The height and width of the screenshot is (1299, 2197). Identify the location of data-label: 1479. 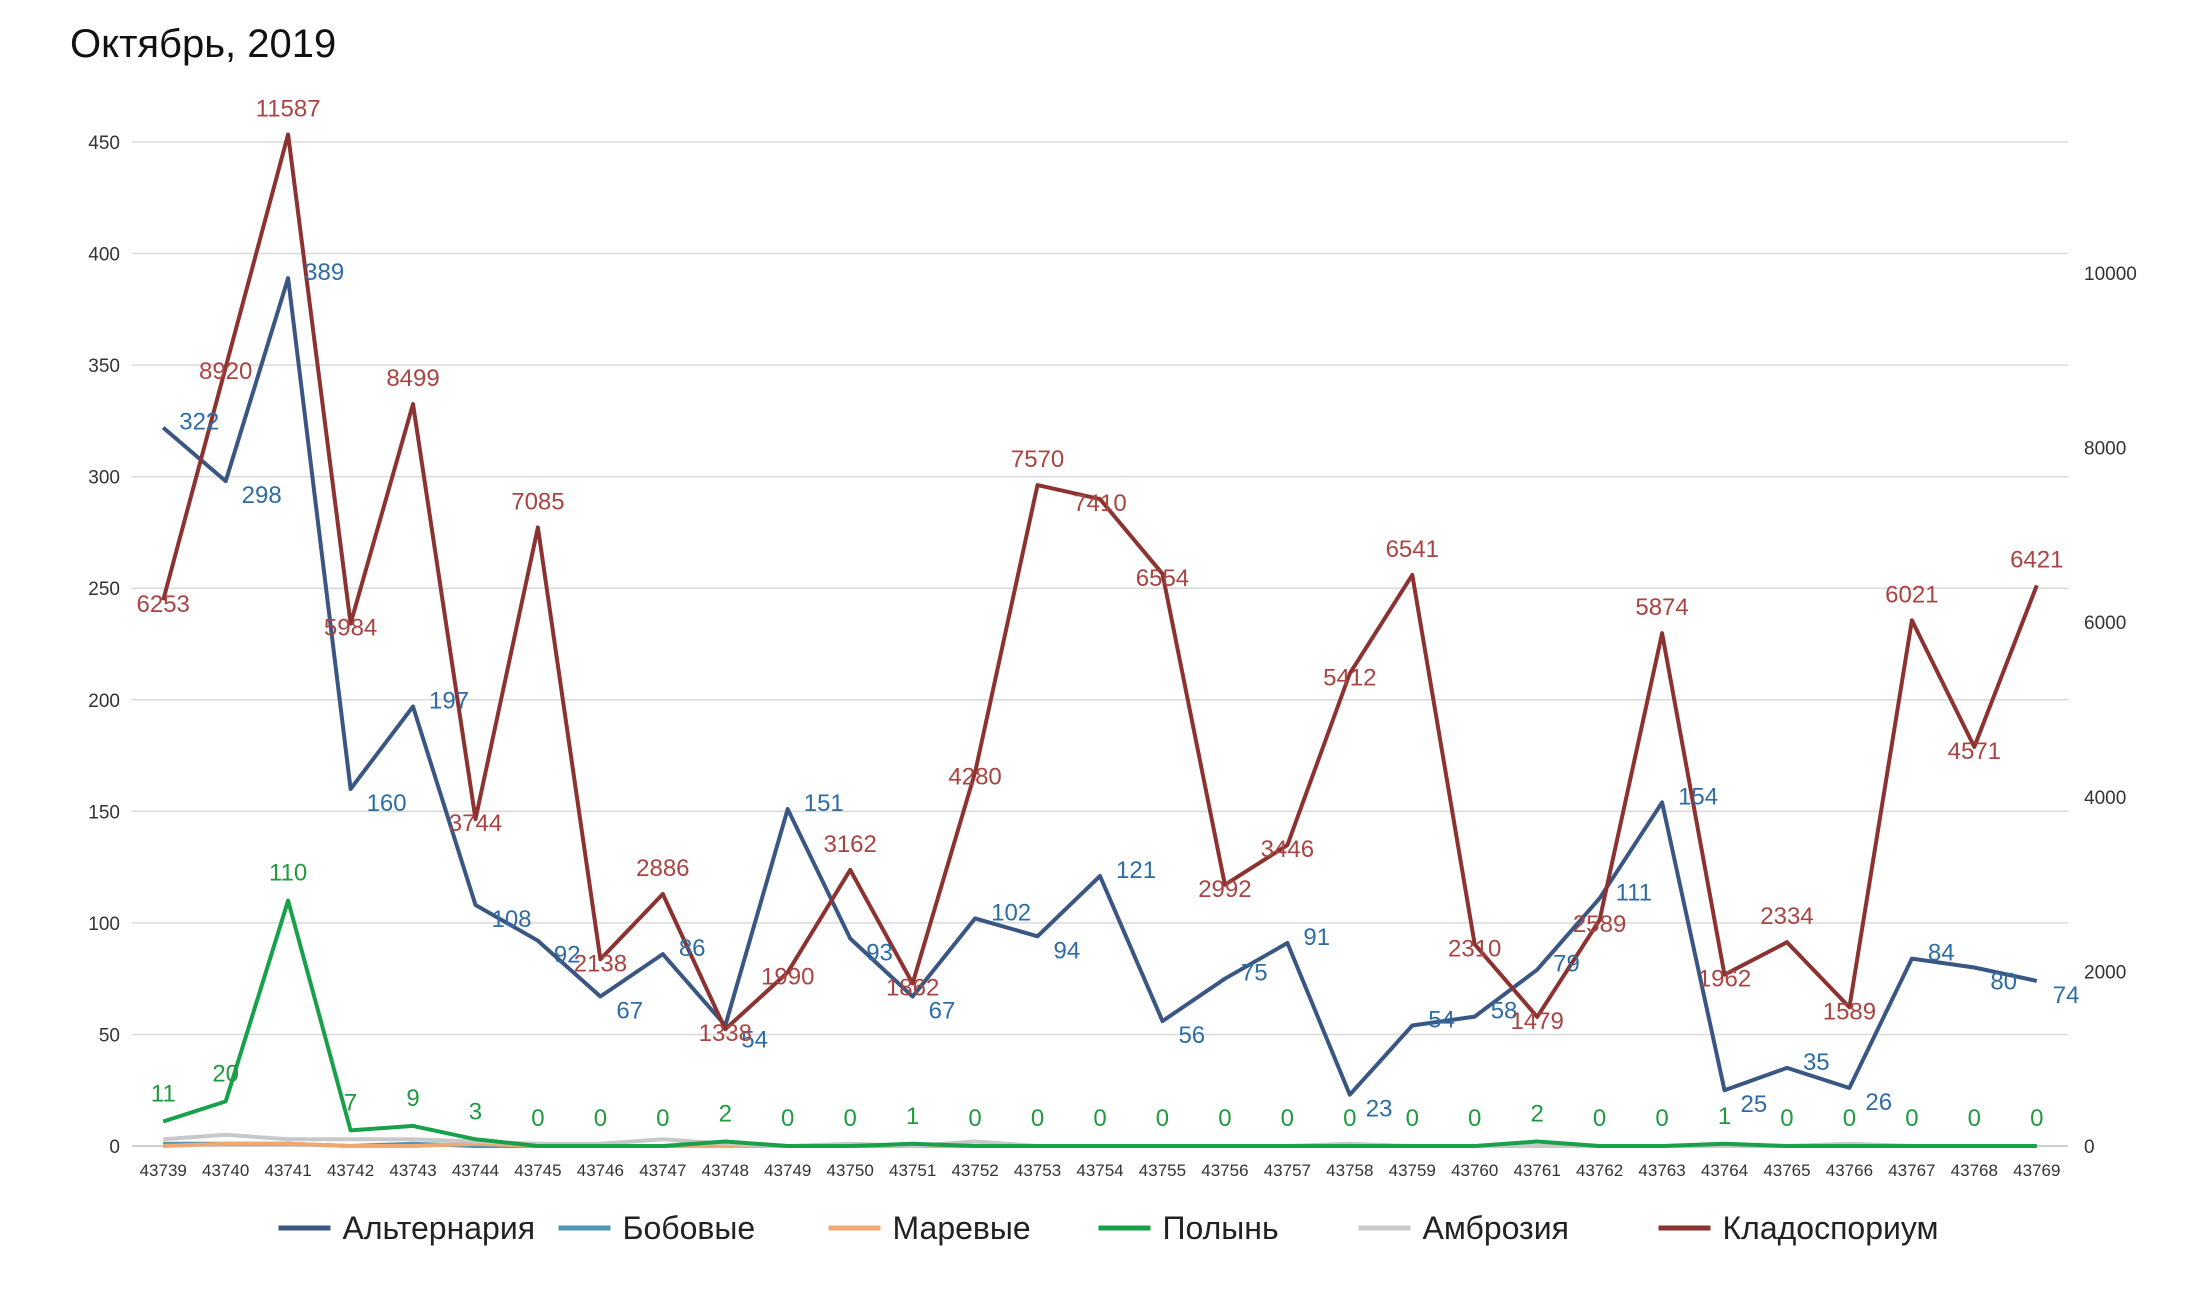
(1536, 1021).